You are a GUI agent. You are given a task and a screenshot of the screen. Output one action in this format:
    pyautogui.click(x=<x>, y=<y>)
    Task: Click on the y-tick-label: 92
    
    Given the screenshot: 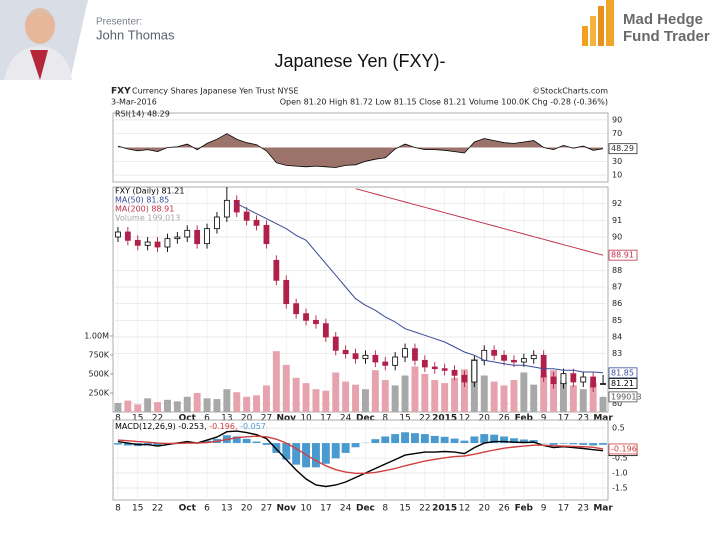 What is the action you would take?
    pyautogui.click(x=617, y=203)
    